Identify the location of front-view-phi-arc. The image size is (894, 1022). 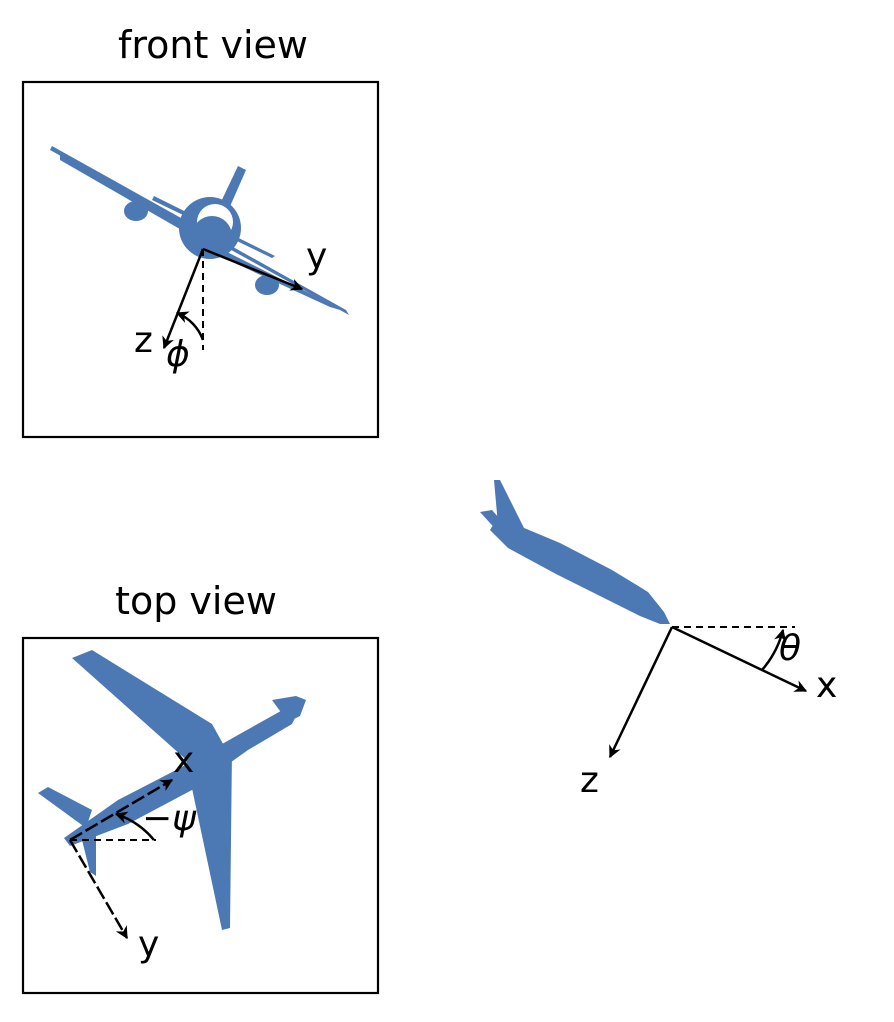
(190, 326).